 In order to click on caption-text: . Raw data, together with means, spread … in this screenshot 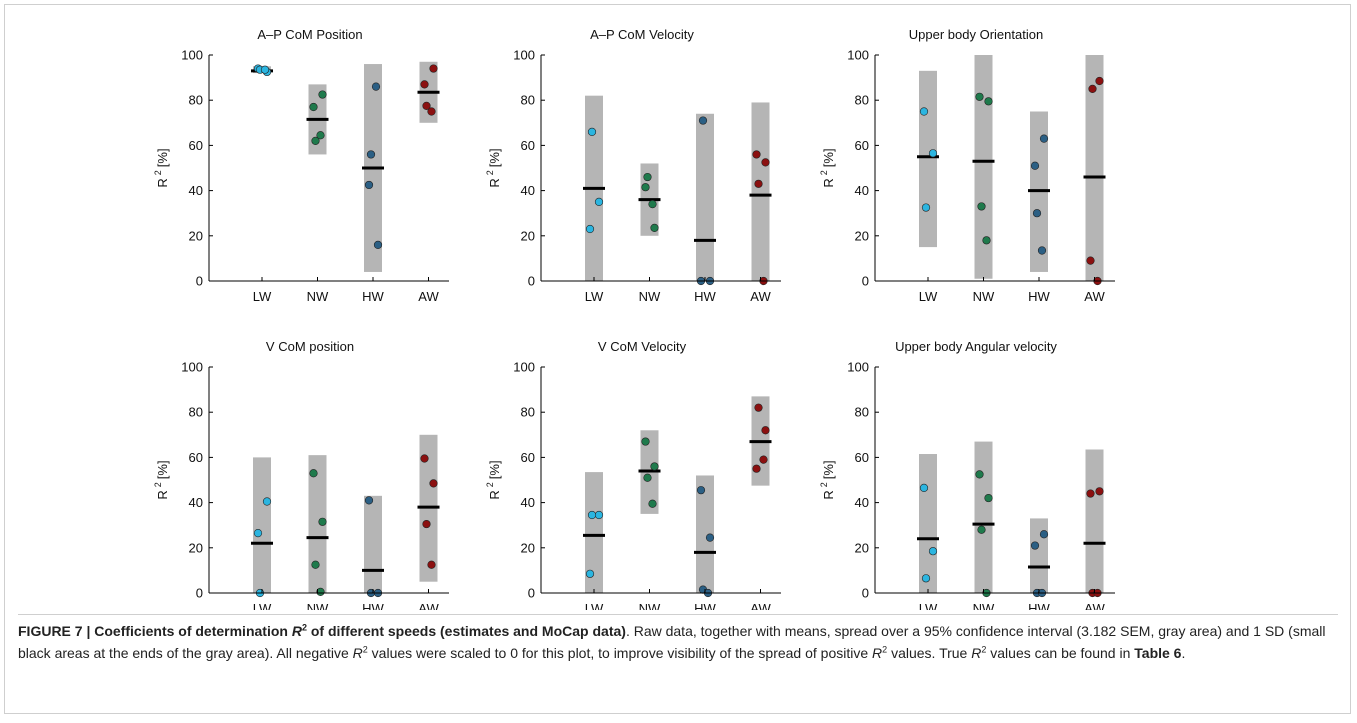, I will do `click(672, 642)`.